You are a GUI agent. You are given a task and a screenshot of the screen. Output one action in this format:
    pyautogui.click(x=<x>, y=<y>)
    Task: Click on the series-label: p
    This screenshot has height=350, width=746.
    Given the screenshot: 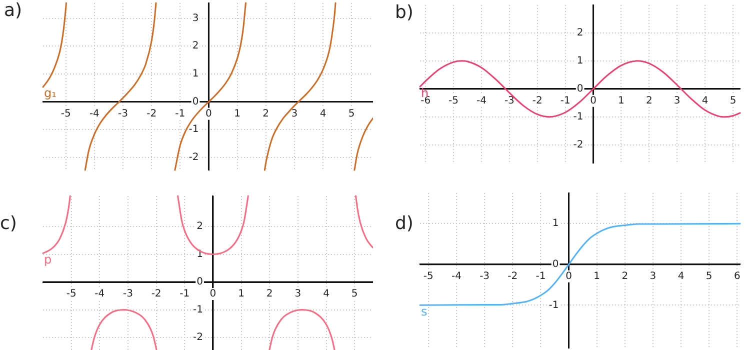 What is the action you would take?
    pyautogui.click(x=48, y=259)
    